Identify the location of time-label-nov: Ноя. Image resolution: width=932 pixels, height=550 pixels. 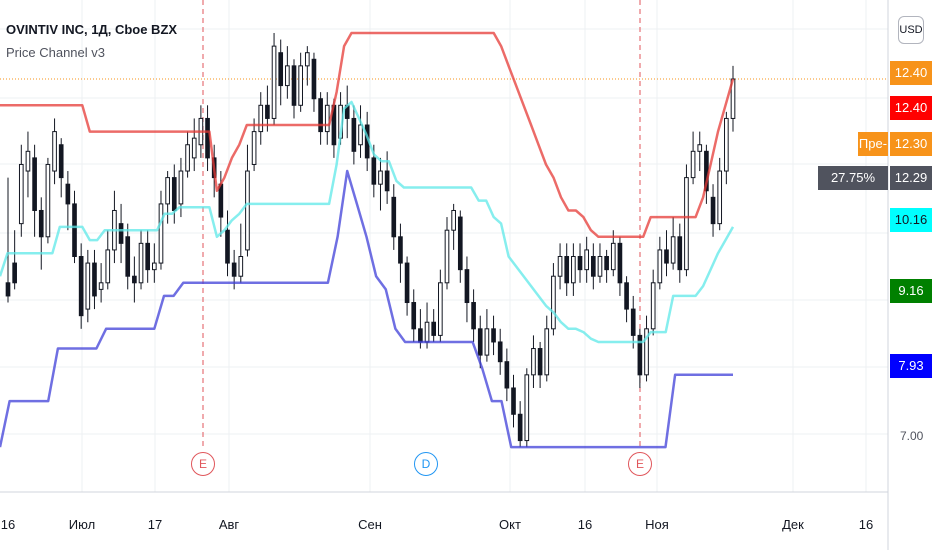
(657, 524).